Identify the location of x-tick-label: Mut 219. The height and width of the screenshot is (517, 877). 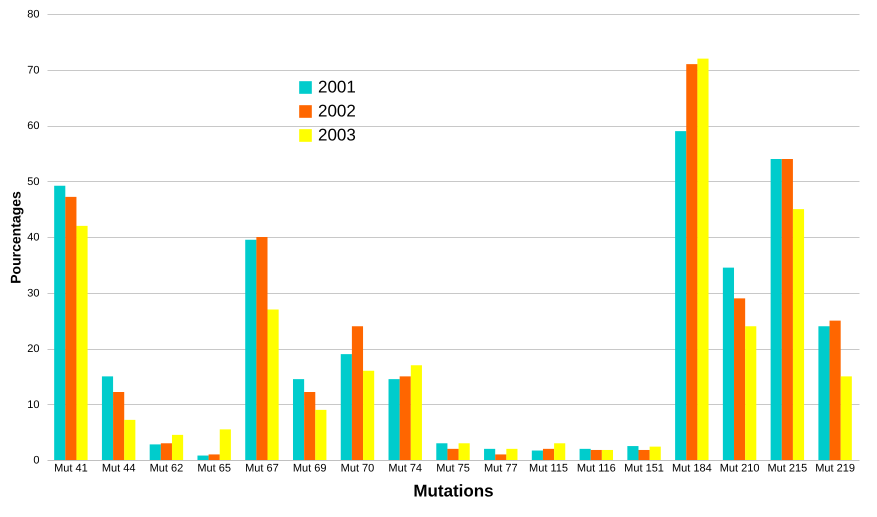
(835, 468).